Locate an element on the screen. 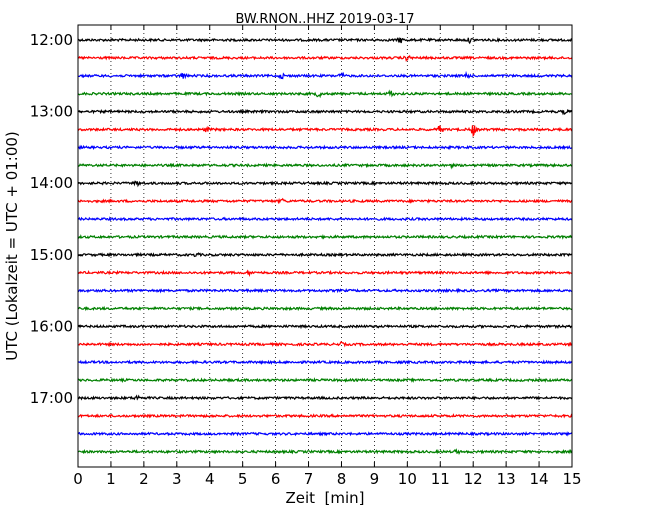 The width and height of the screenshot is (650, 520). x-tick-label: 13 is located at coordinates (506, 479).